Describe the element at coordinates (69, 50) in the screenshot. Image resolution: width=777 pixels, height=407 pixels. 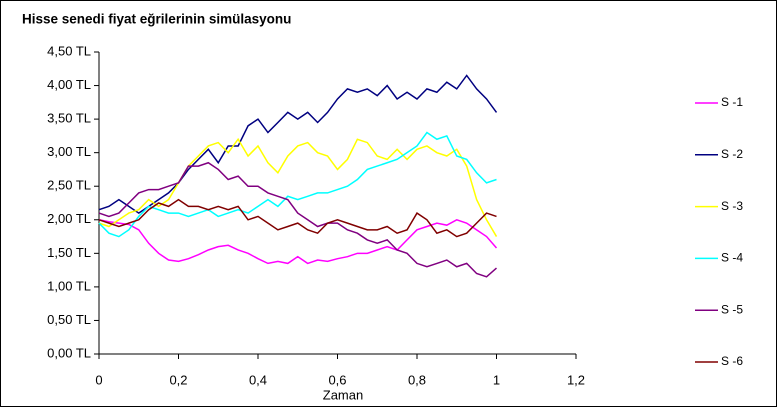
I see `y-tick-label: 4,50 TL` at that location.